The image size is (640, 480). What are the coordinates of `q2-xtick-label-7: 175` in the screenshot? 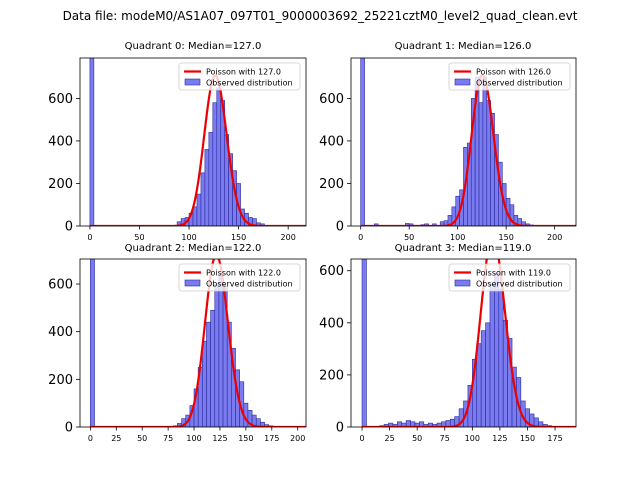 It's located at (271, 438).